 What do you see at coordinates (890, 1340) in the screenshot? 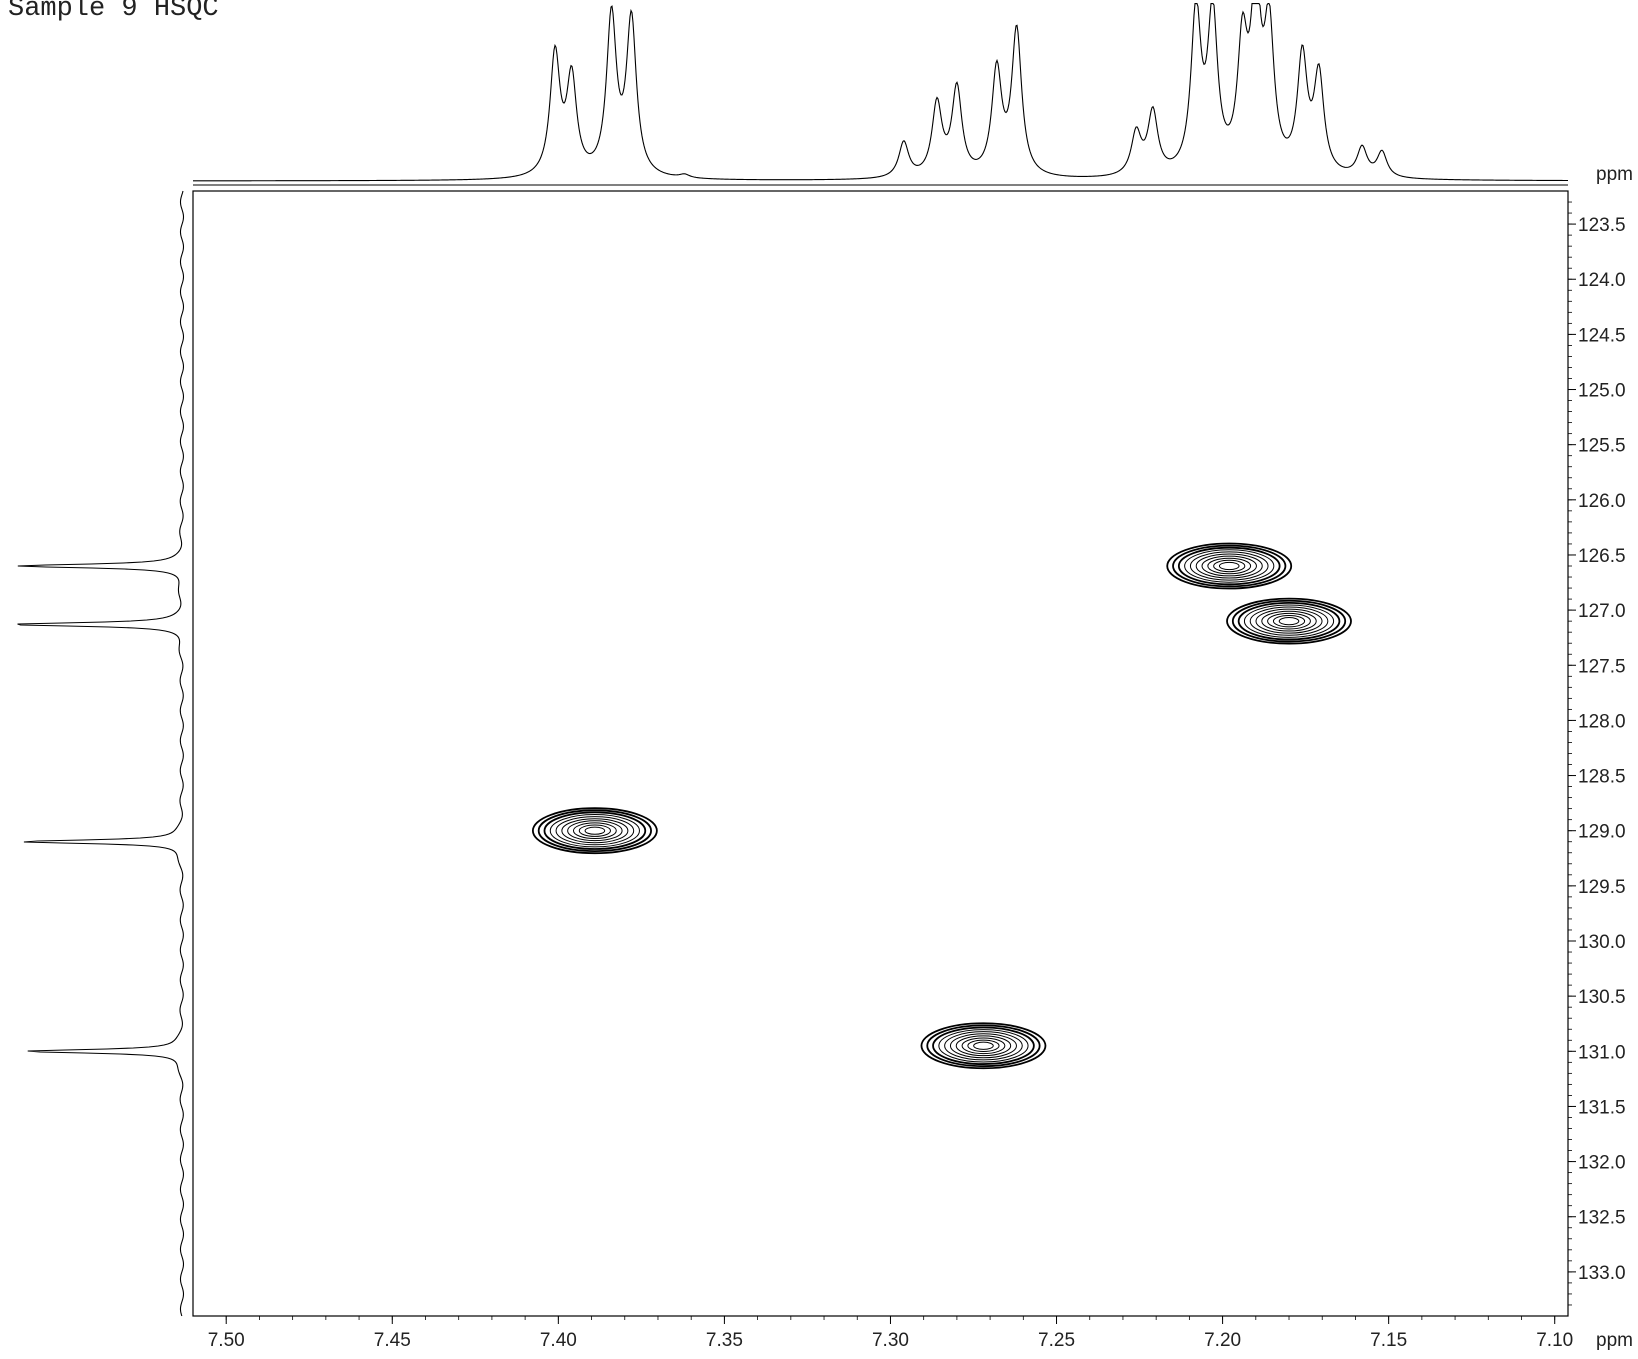
I see `x-tick-label: 7.30` at bounding box center [890, 1340].